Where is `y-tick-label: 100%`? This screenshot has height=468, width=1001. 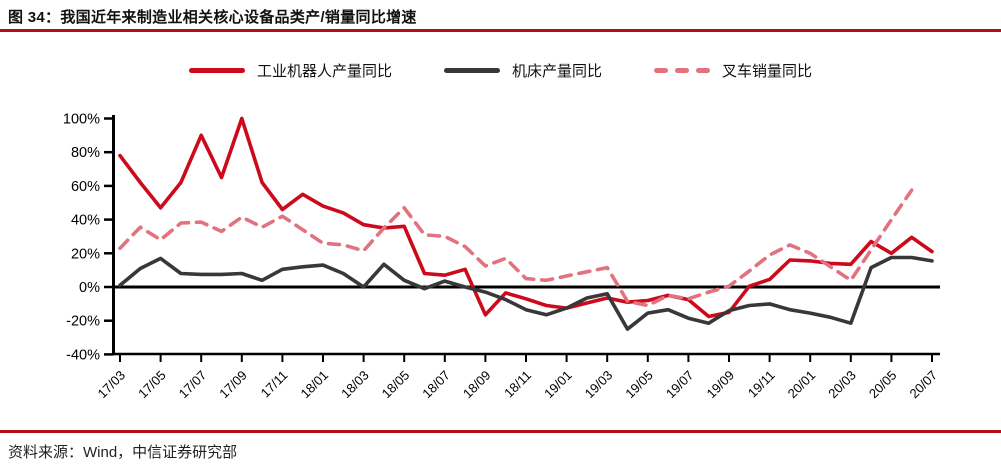 y-tick-label: 100% is located at coordinates (81, 120).